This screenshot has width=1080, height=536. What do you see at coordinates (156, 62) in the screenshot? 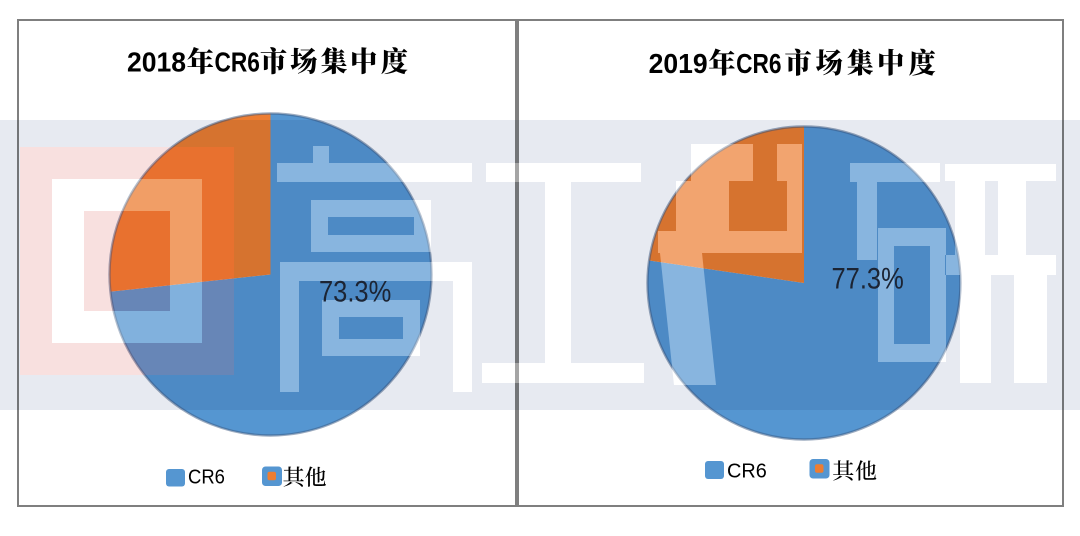
I see `svg-text: 2018` at bounding box center [156, 62].